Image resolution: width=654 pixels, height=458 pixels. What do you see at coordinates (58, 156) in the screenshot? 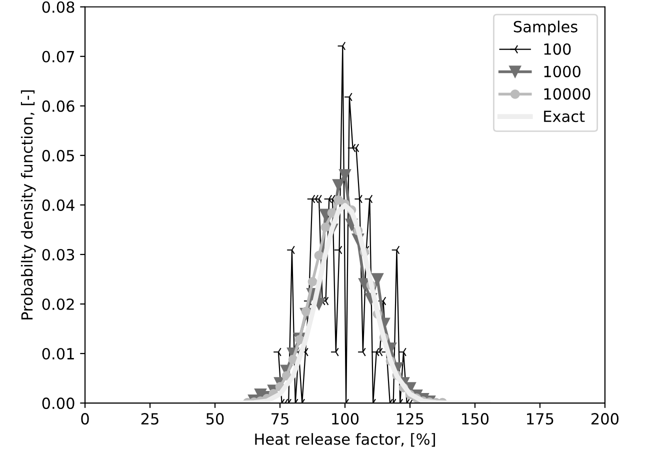
I see `y-tick-label: 0.05` at bounding box center [58, 156].